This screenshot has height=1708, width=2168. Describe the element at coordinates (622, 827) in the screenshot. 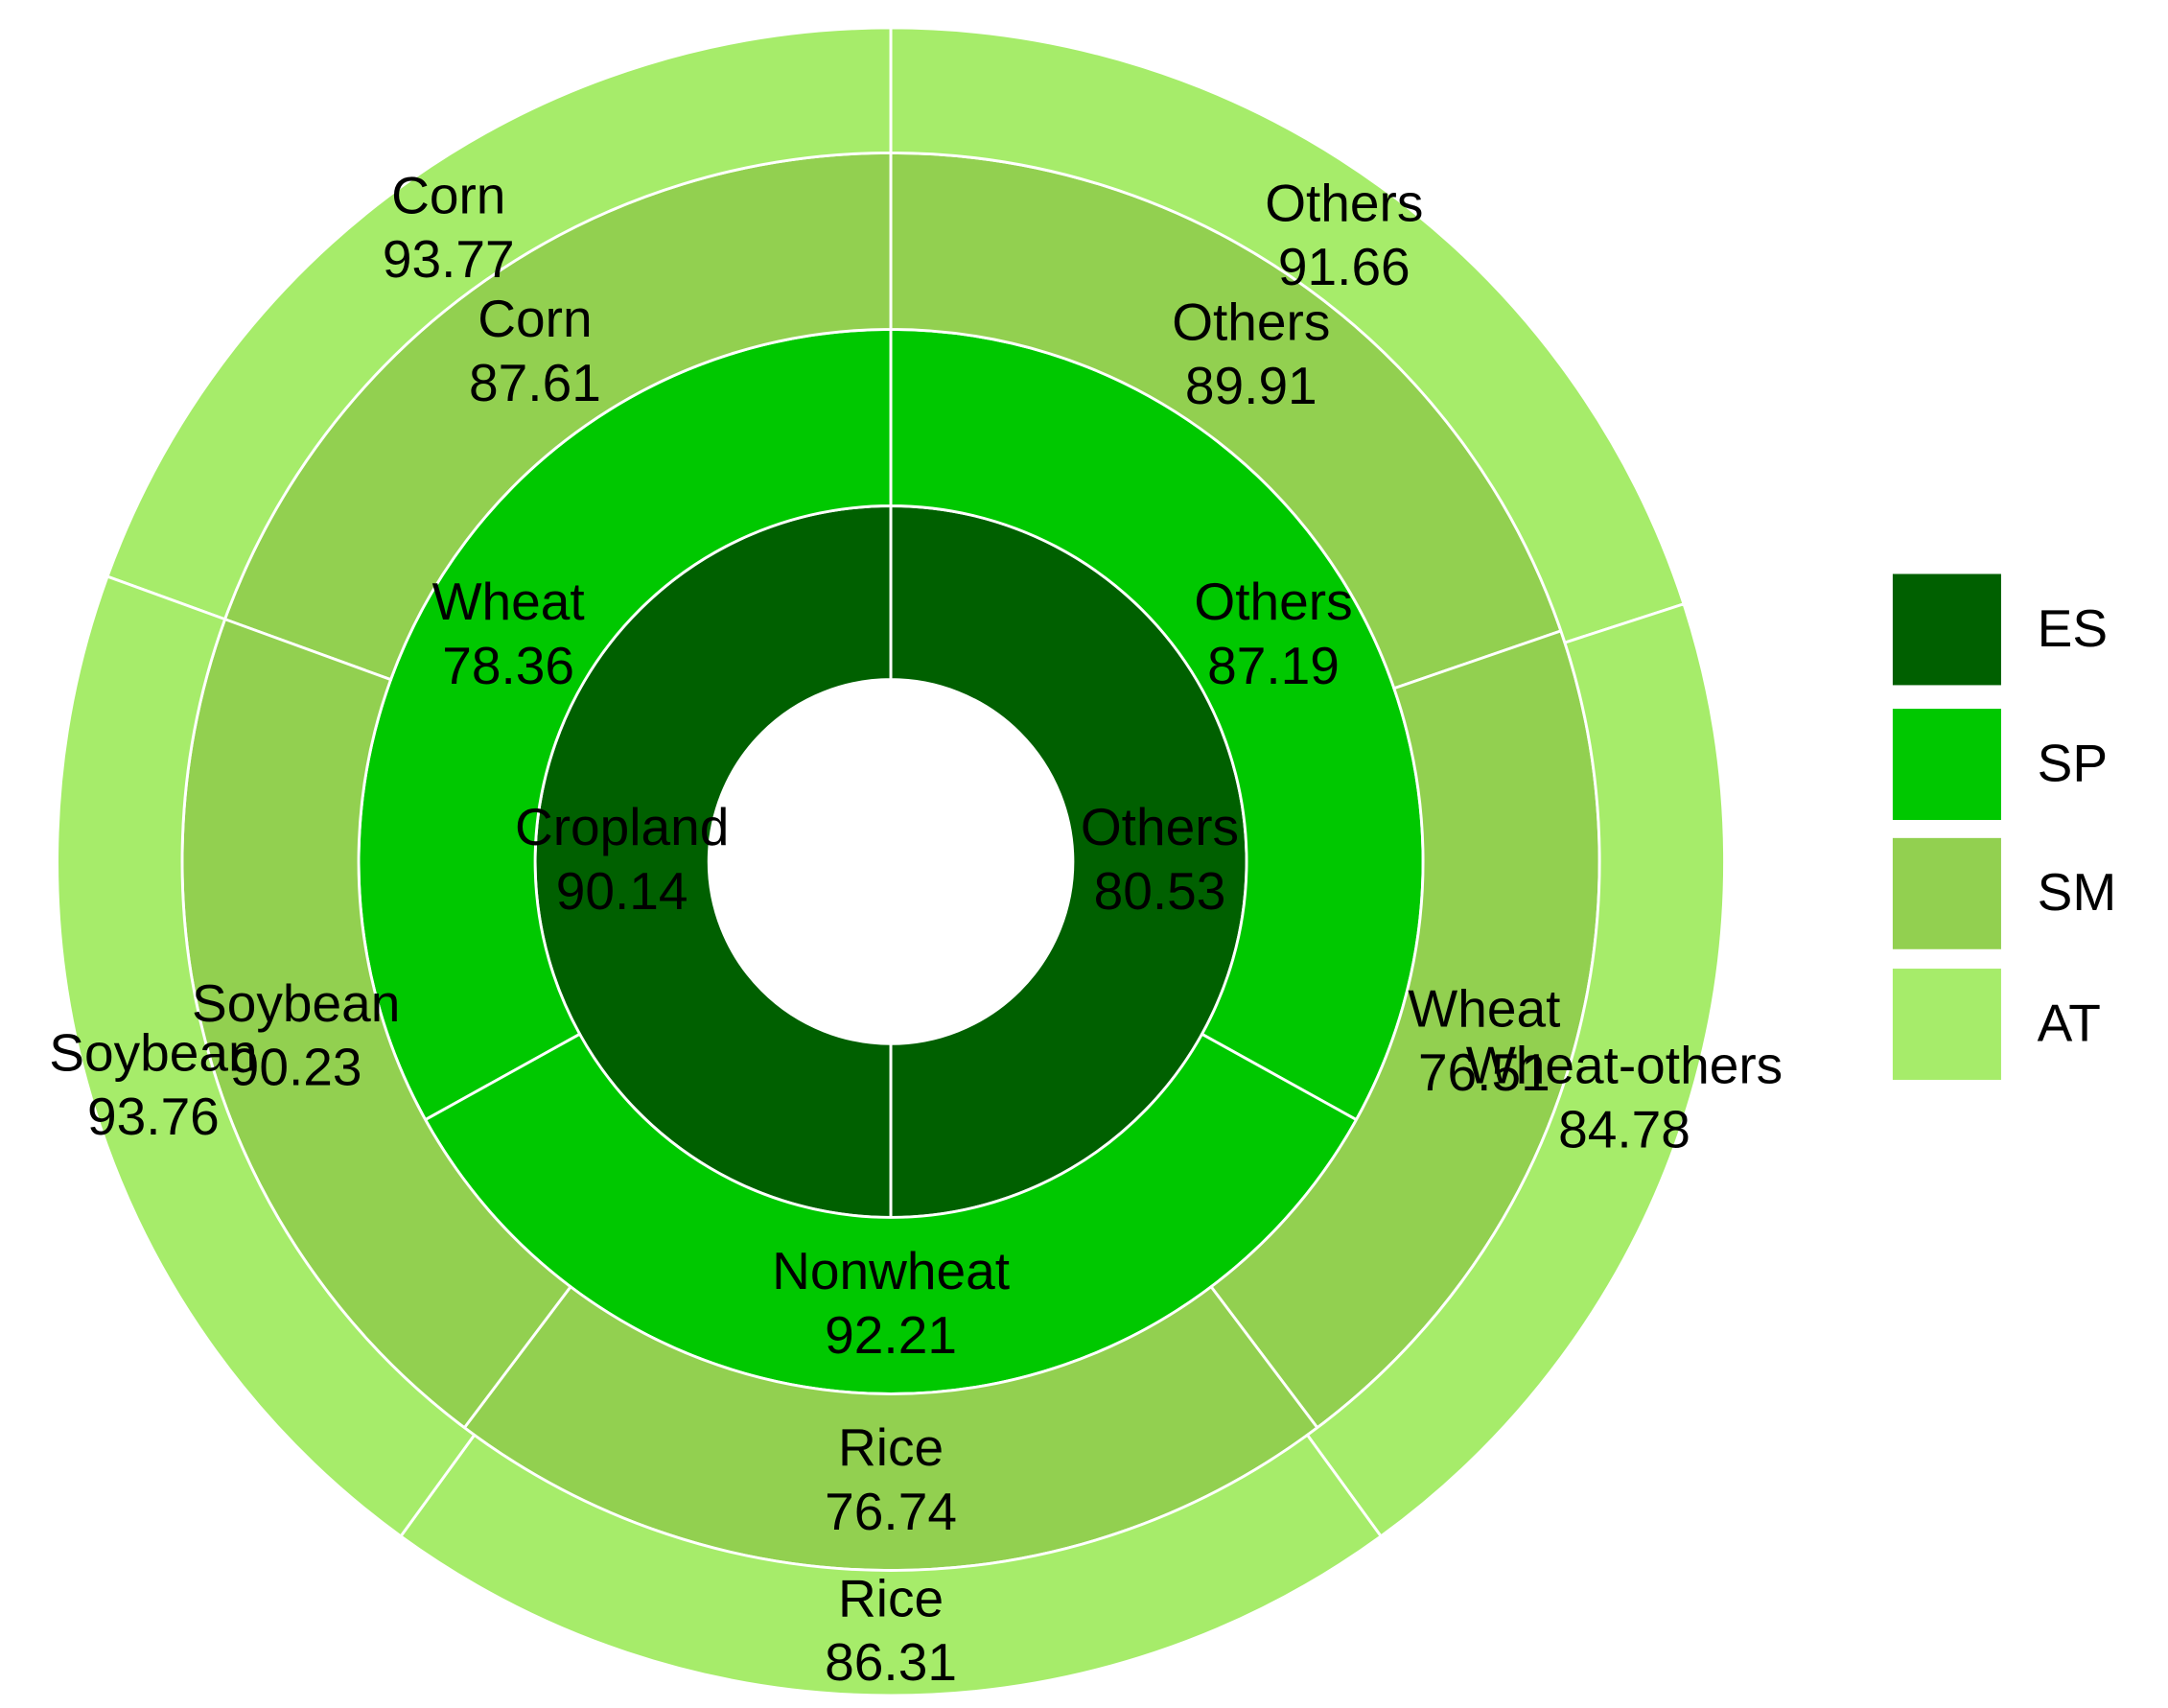

I see `segment-label: Cropland` at that location.